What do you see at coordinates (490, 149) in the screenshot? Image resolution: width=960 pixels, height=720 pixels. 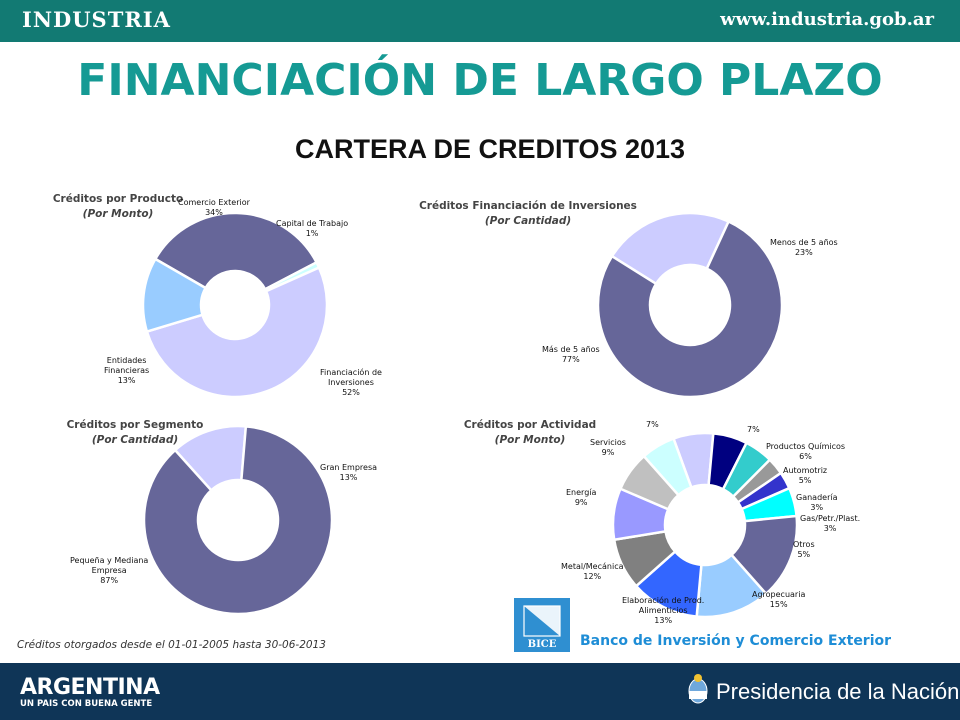 I see `page-subtitle: CARTERA DE CREDITOS 2013` at bounding box center [490, 149].